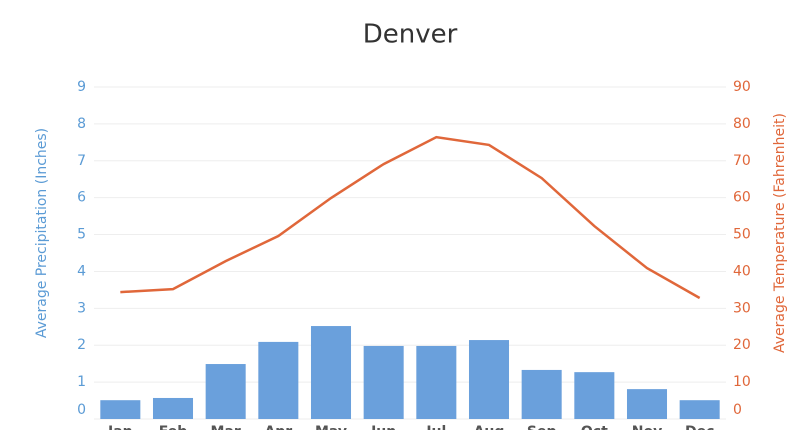 The height and width of the screenshot is (430, 788). I want to click on y-tick-label: 3, so click(81, 308).